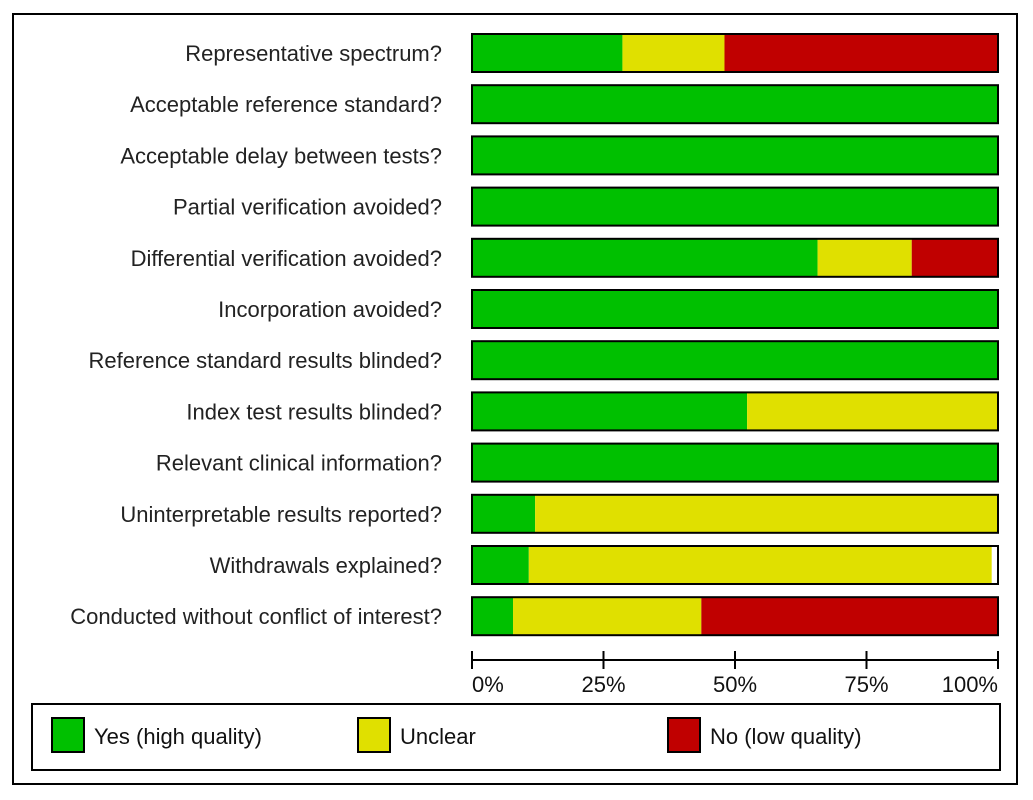 This screenshot has width=1033, height=800. What do you see at coordinates (286, 104) in the screenshot?
I see `category-label: Acceptable reference standard?` at bounding box center [286, 104].